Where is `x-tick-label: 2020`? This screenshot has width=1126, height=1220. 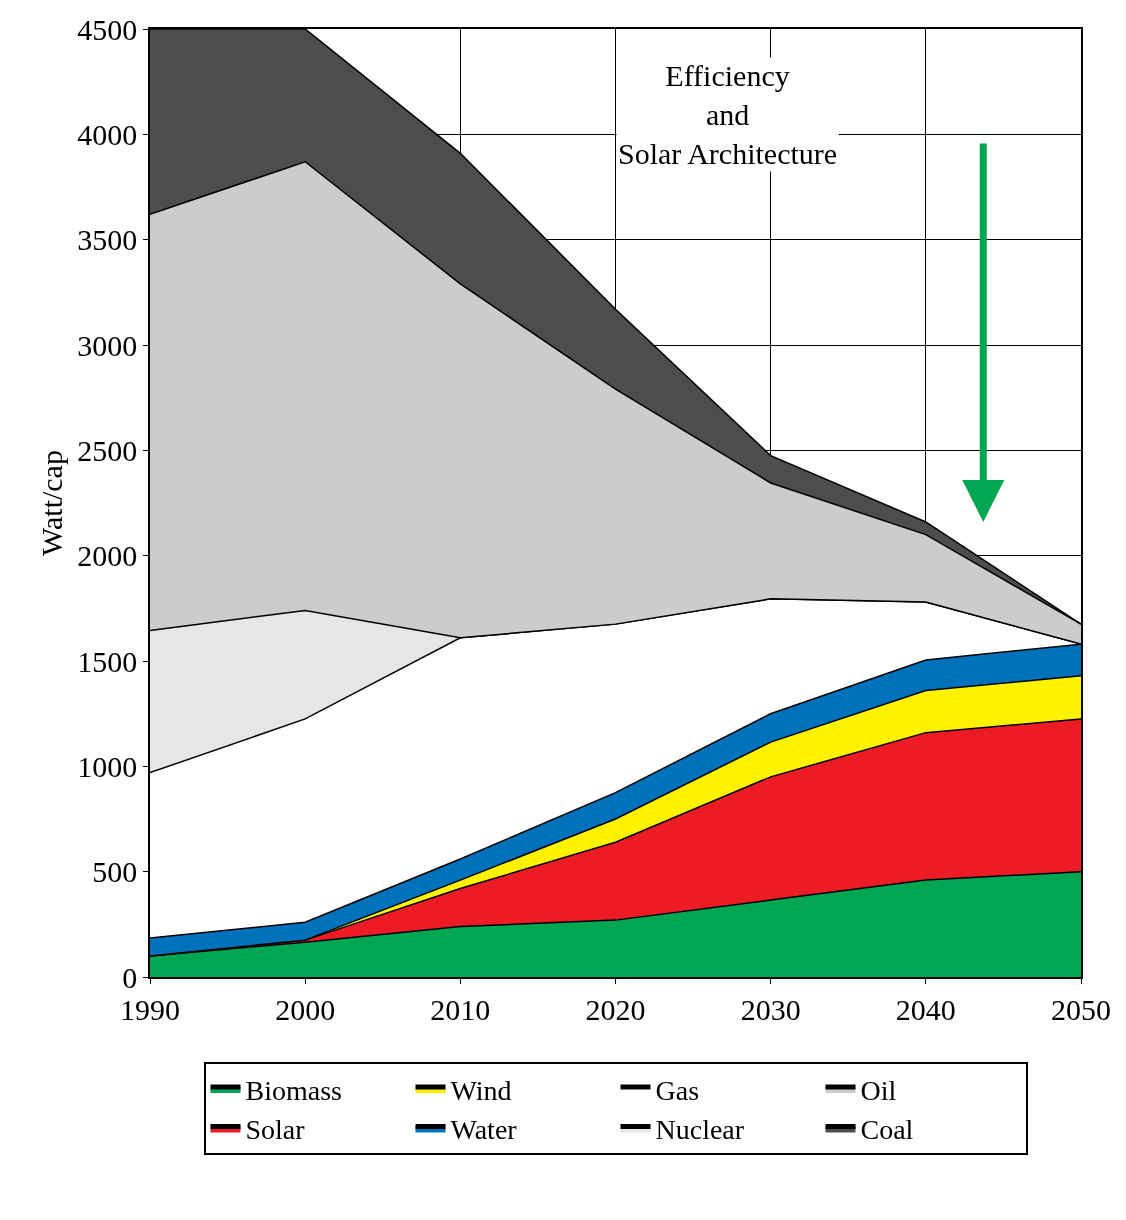 x-tick-label: 2020 is located at coordinates (615, 1009).